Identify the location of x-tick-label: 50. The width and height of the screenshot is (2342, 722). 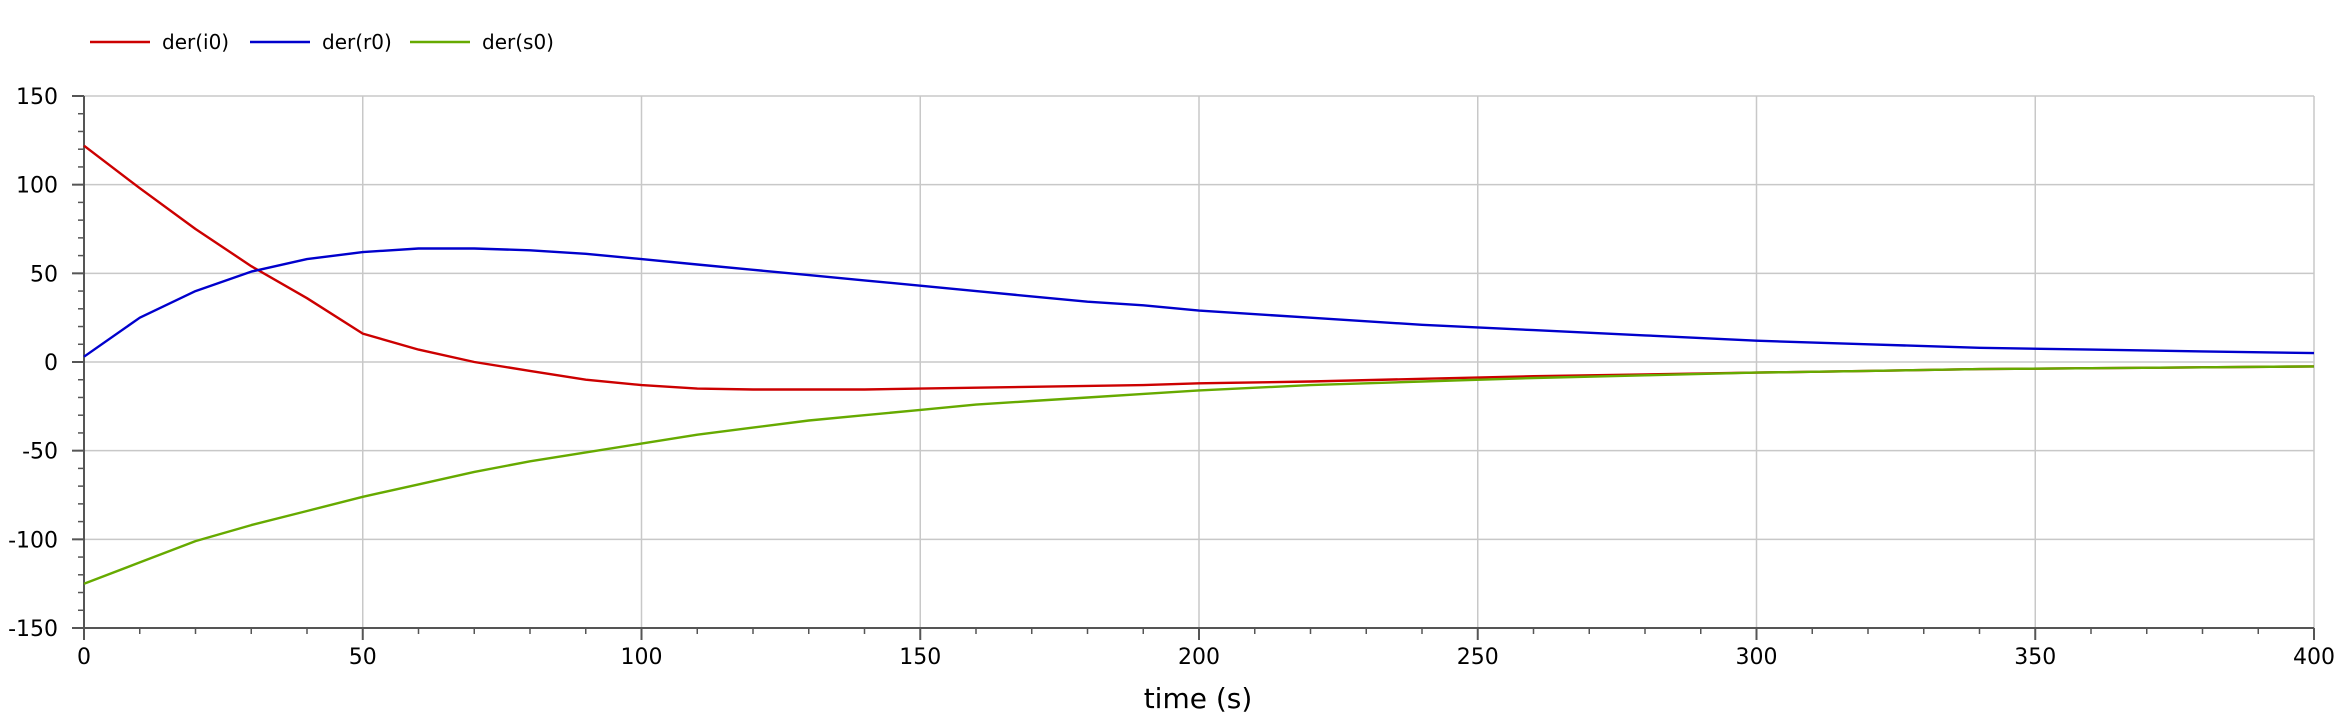
(363, 657).